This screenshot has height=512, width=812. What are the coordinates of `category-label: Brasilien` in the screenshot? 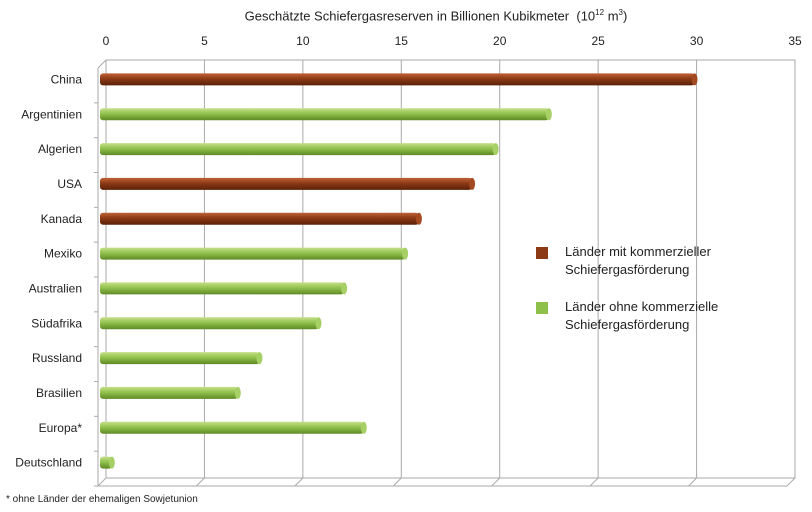 It's located at (59, 393).